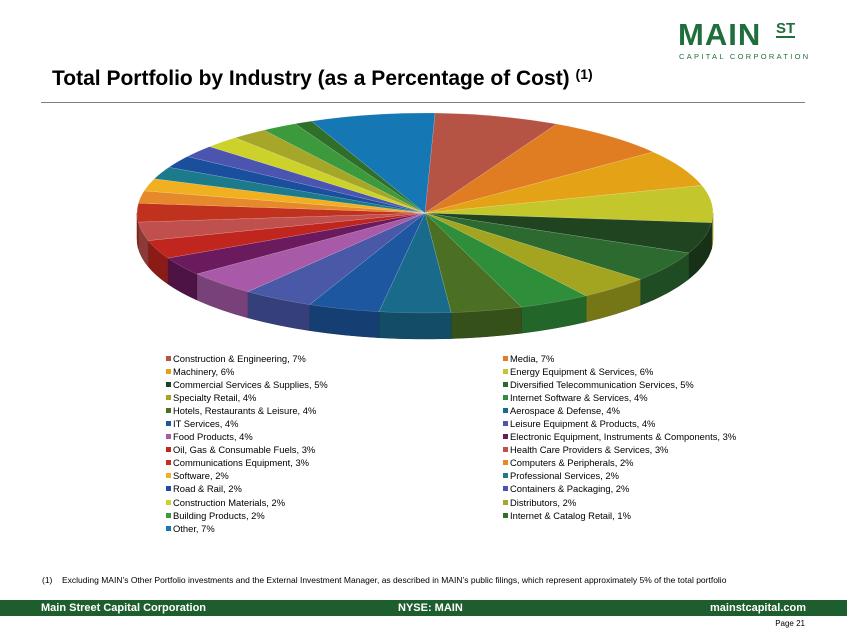 This screenshot has width=847, height=635. Describe the element at coordinates (619, 358) in the screenshot. I see `legend-item: Media, 7%` at that location.